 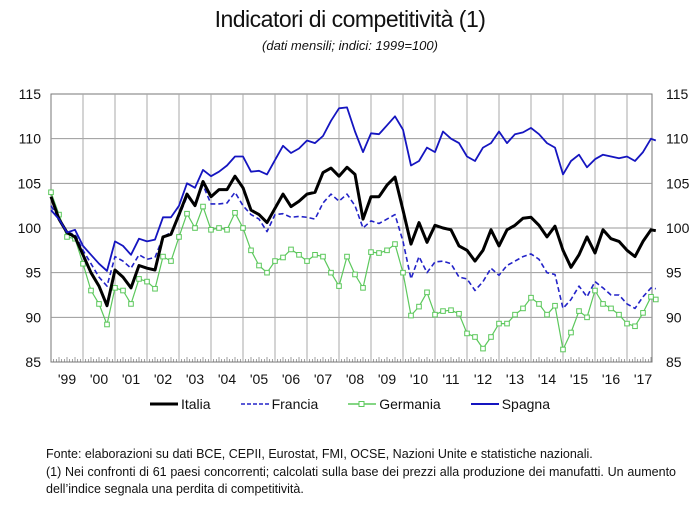 What do you see at coordinates (99, 379) in the screenshot?
I see `x-tick-label: '00` at bounding box center [99, 379].